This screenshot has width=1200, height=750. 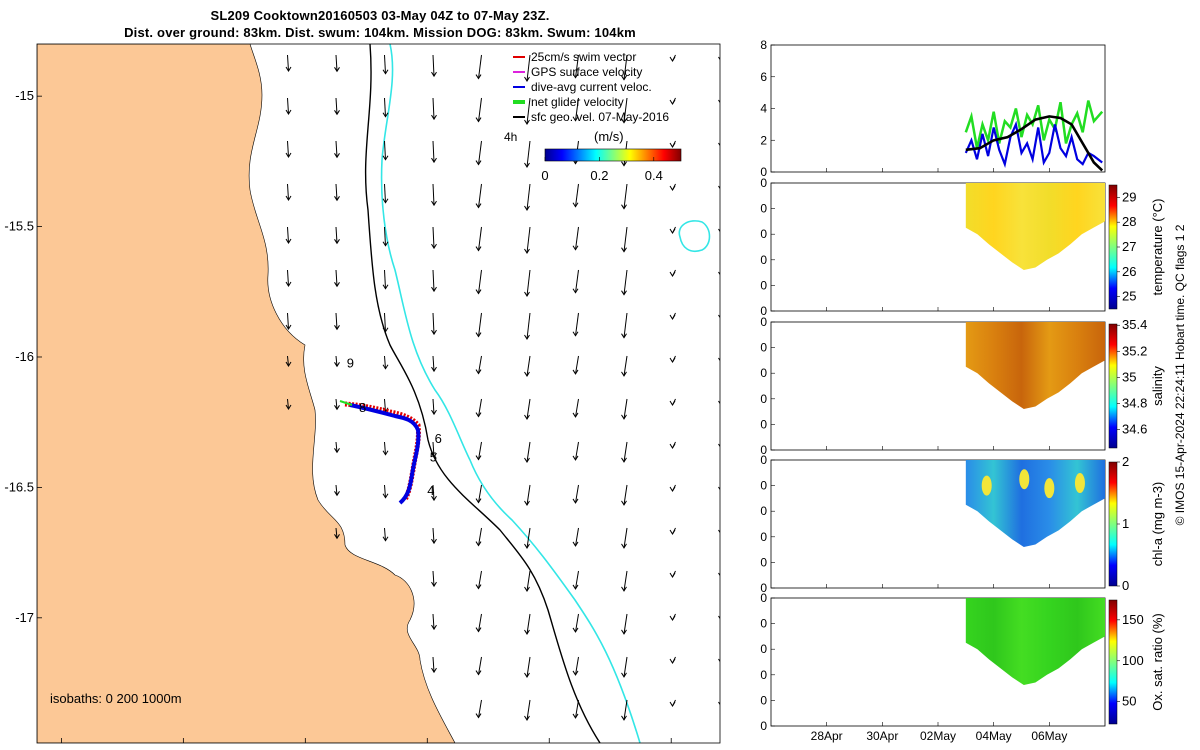 What do you see at coordinates (1129, 246) in the screenshot?
I see `colorbar-tick-label: 27` at bounding box center [1129, 246].